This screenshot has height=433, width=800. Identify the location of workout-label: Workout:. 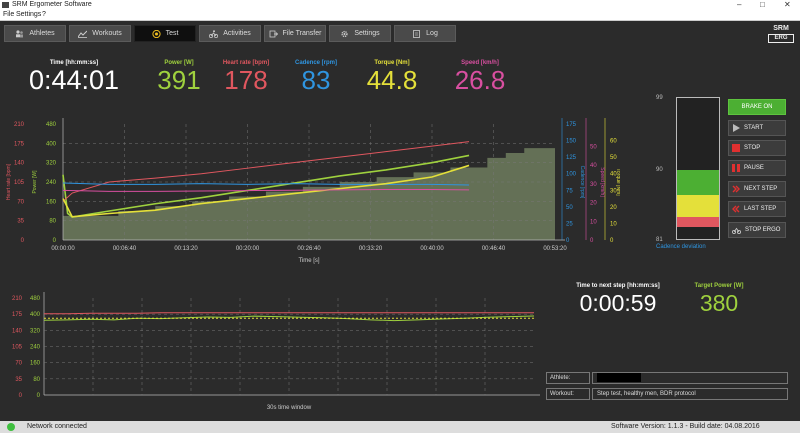
(568, 394).